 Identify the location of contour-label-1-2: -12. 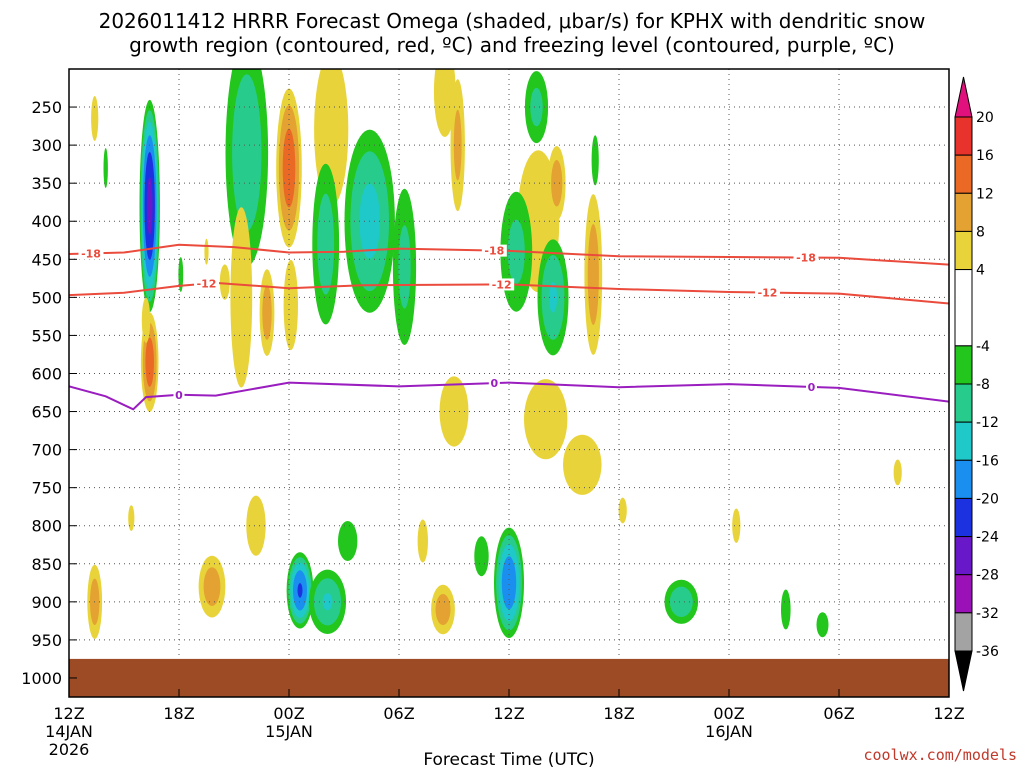
(768, 293).